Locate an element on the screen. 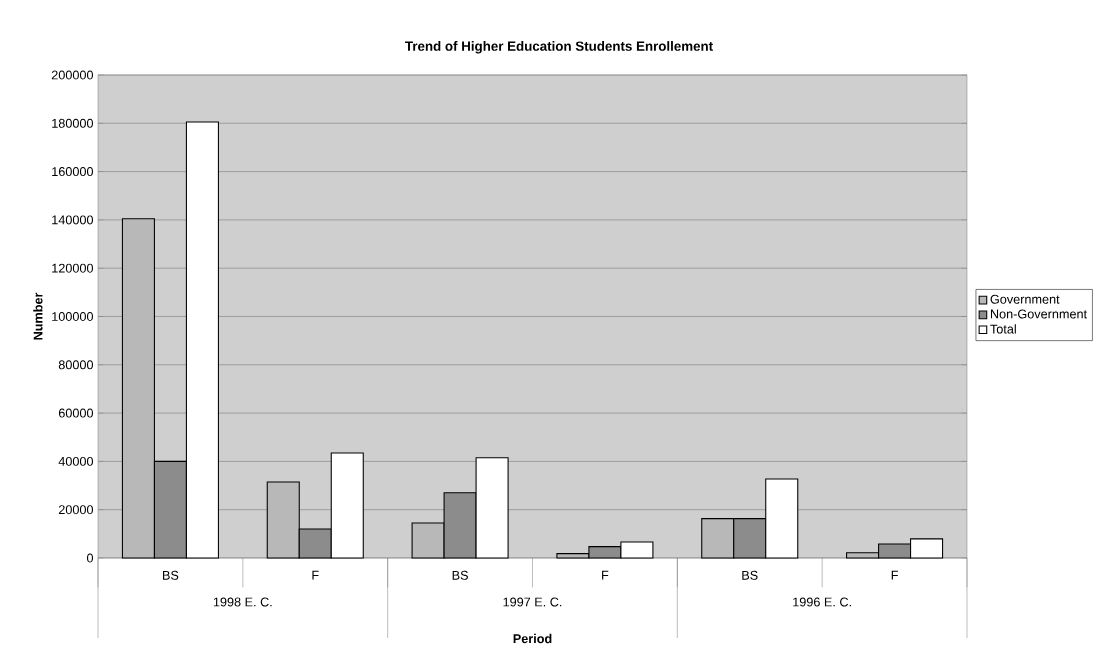 This screenshot has width=1118, height=646. y-tick-label: 140000 is located at coordinates (73, 220).